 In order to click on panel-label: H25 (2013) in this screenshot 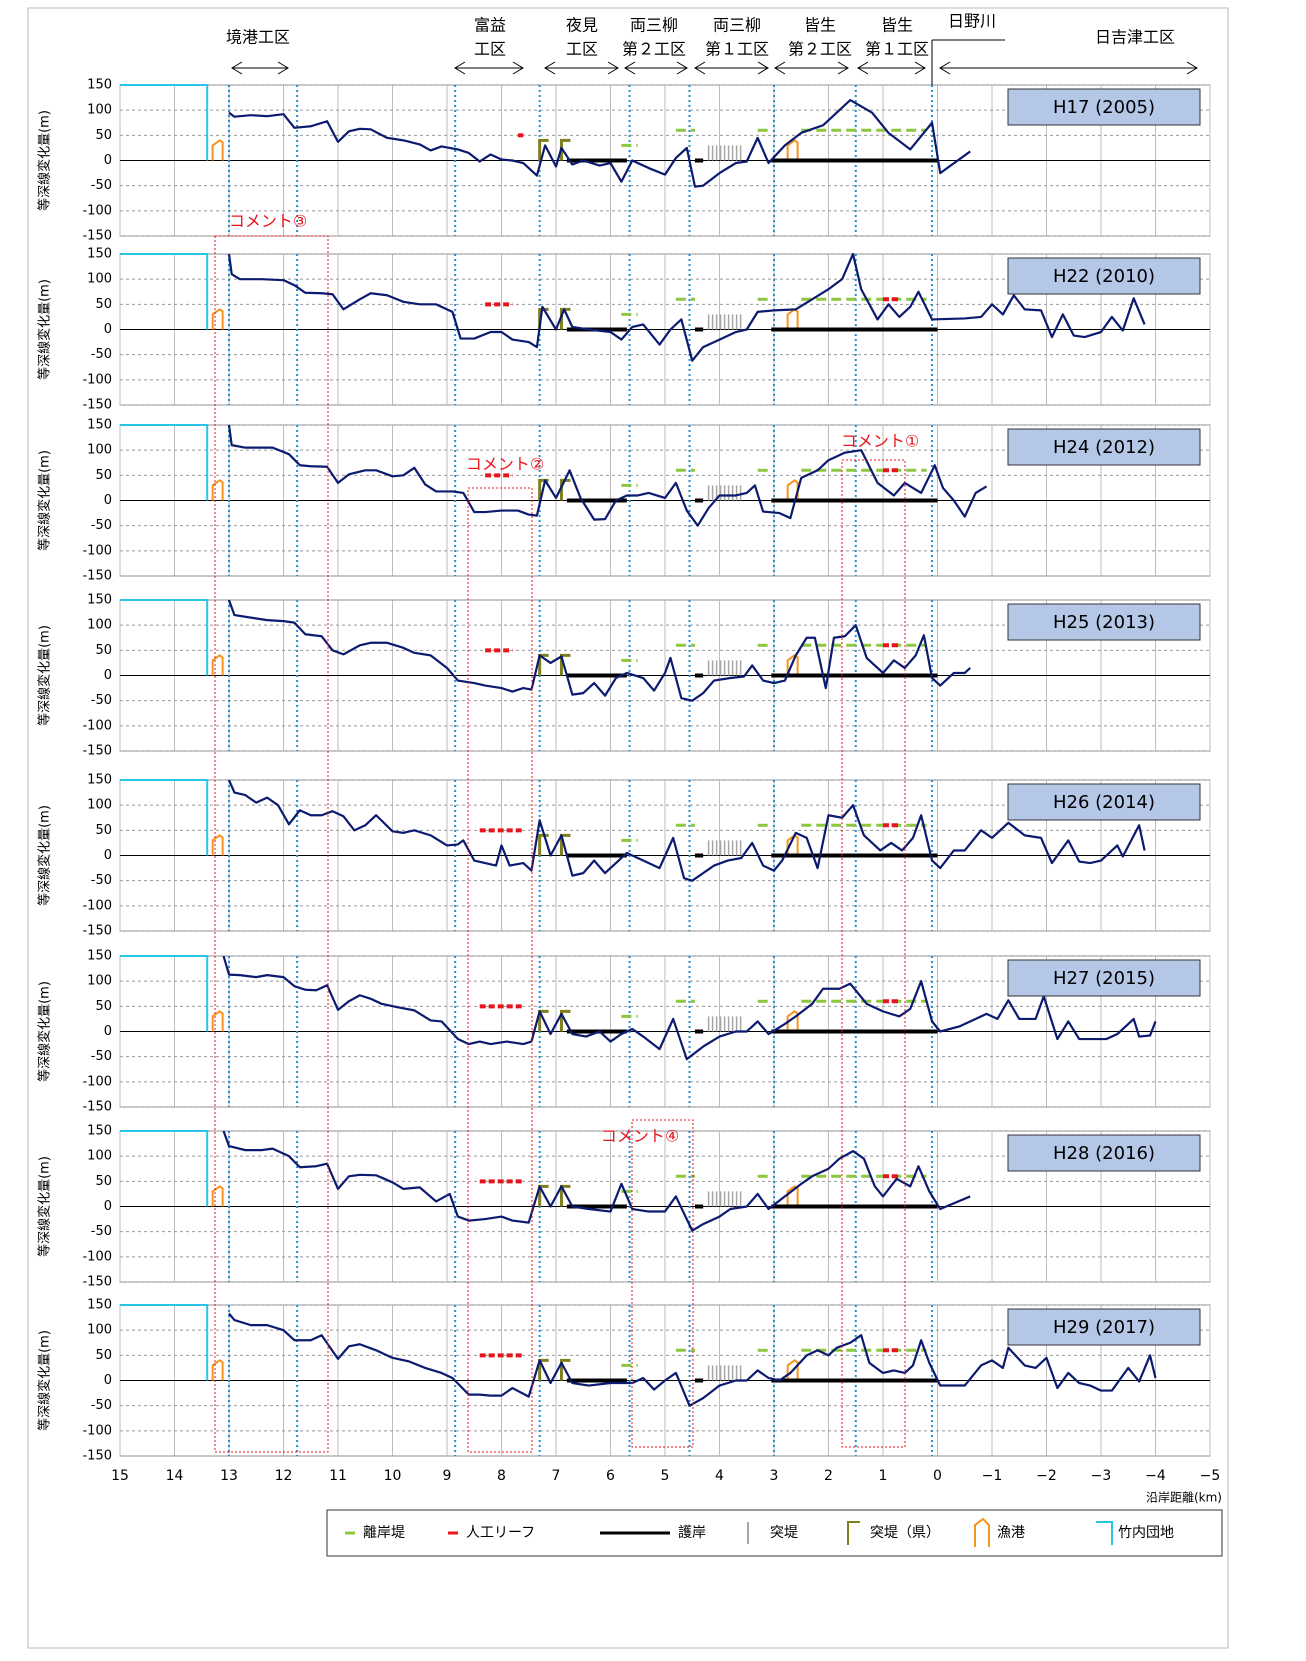, I will do `click(1104, 622)`.